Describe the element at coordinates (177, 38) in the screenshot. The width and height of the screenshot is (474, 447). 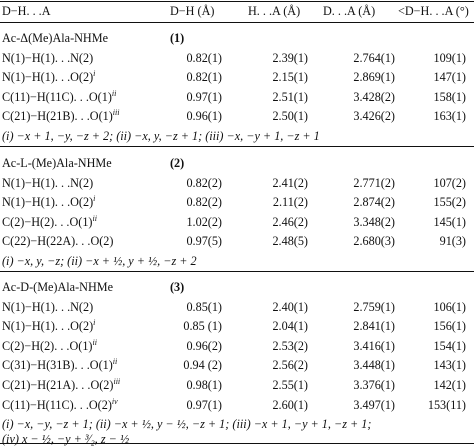
I see `compound-id: (1)` at that location.